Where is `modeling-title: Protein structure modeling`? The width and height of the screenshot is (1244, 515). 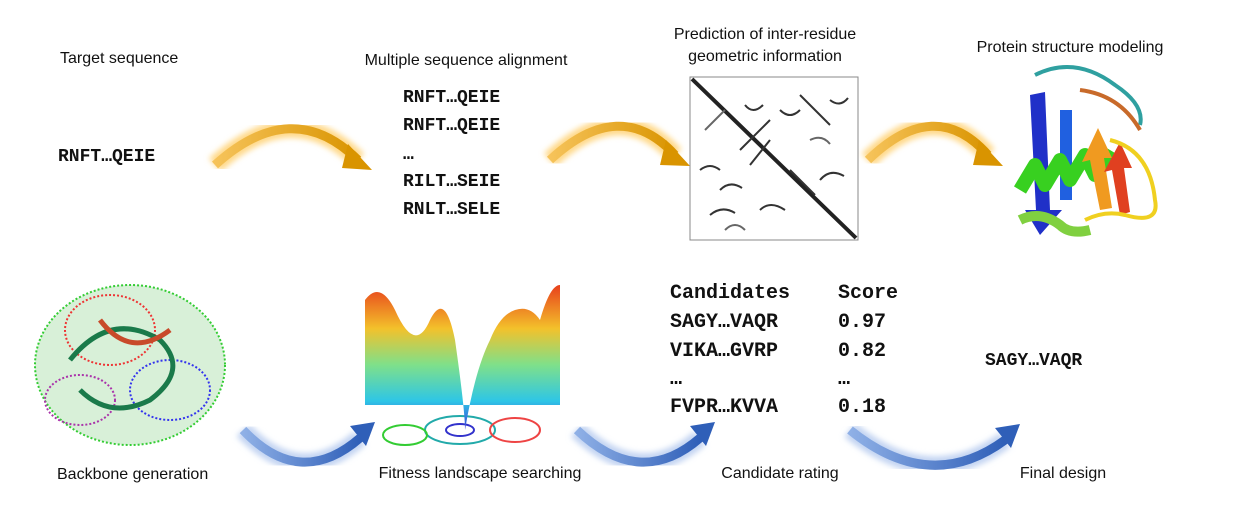
modeling-title: Protein structure modeling is located at coordinates (1070, 47).